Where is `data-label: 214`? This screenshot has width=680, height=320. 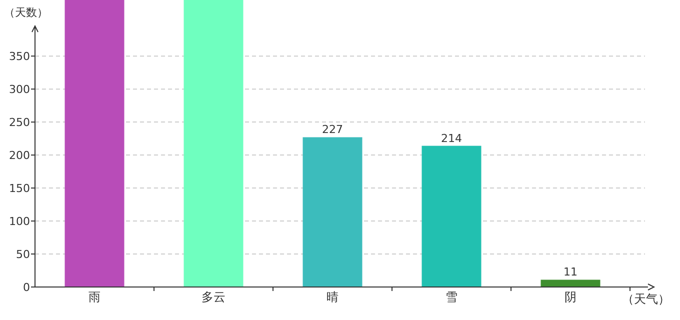 data-label: 214 is located at coordinates (451, 138).